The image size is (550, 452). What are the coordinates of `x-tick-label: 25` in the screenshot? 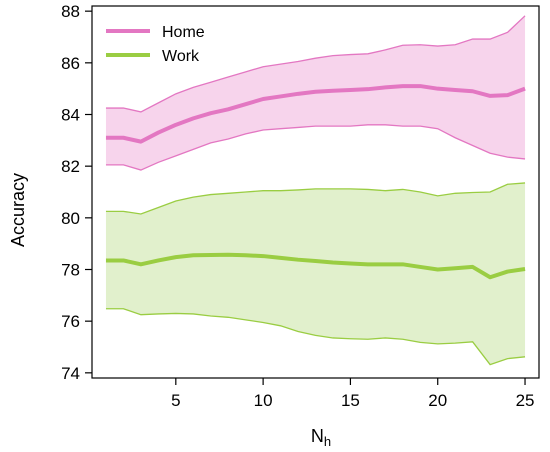 It's located at (525, 400).